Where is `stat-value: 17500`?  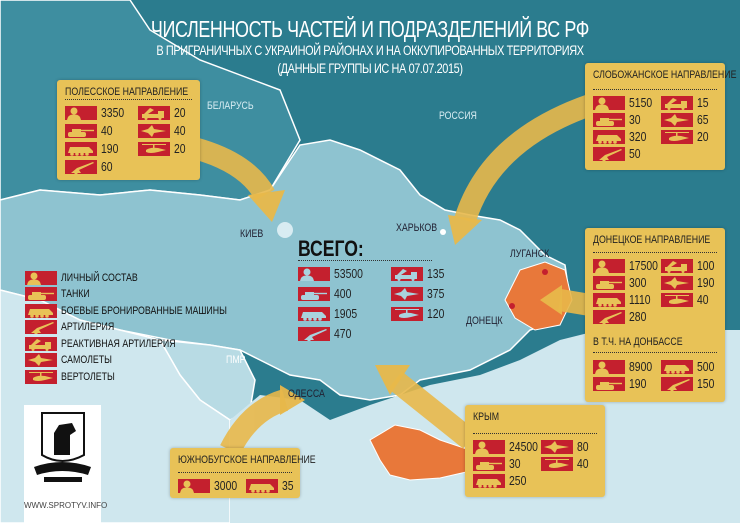 stat-value: 17500 is located at coordinates (643, 265).